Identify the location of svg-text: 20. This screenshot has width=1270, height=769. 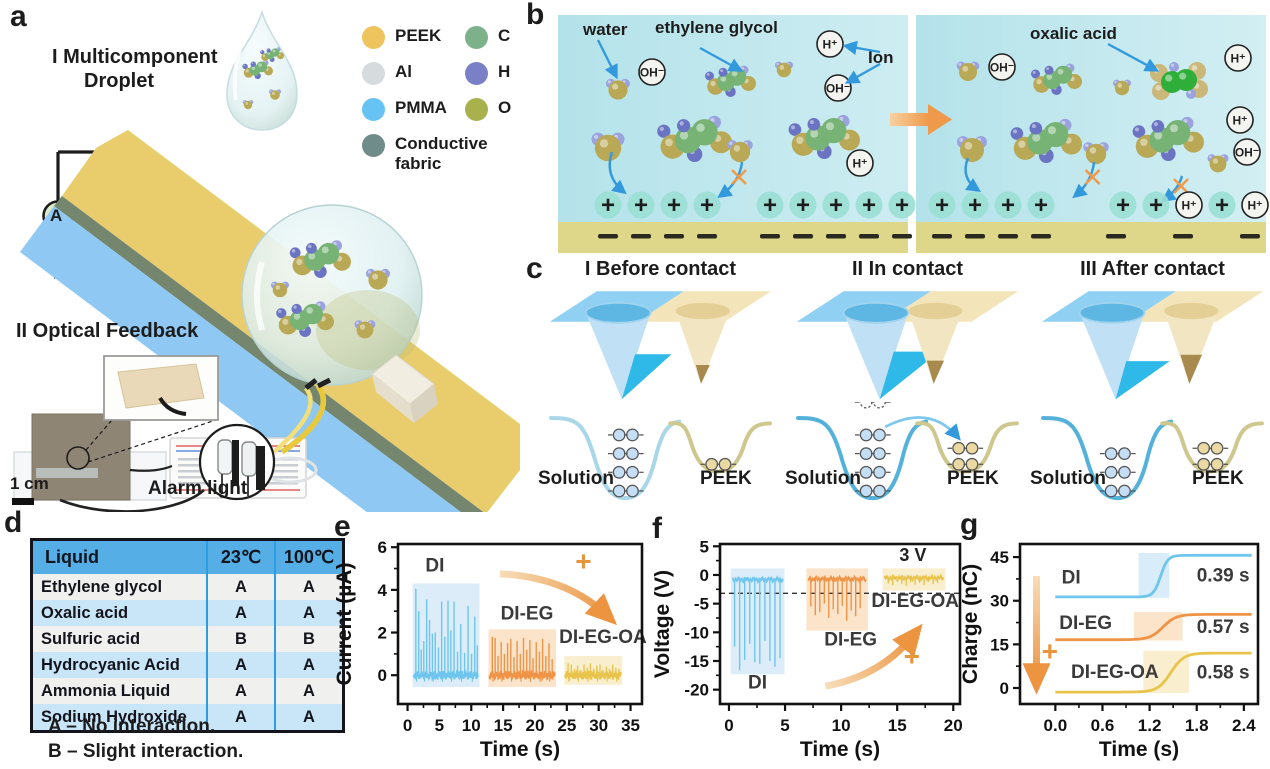
(953, 725).